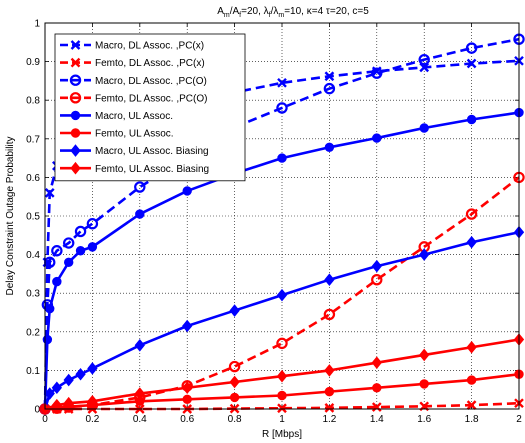 This screenshot has height=443, width=525. Describe the element at coordinates (519, 419) in the screenshot. I see `x-tick-label: 2` at that location.